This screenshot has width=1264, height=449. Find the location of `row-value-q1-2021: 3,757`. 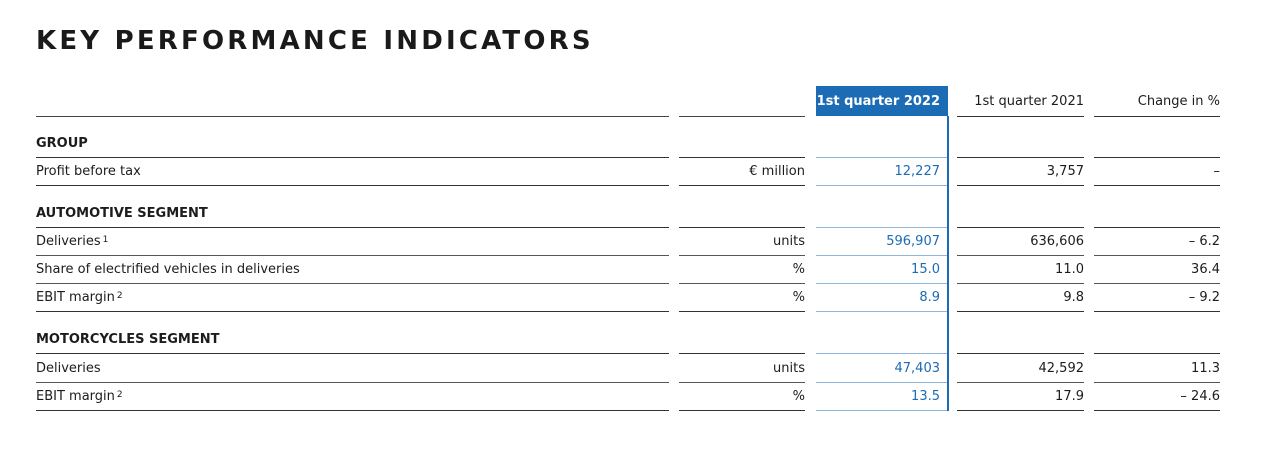

row-value-q1-2021: 3,757 is located at coordinates (1020, 172).